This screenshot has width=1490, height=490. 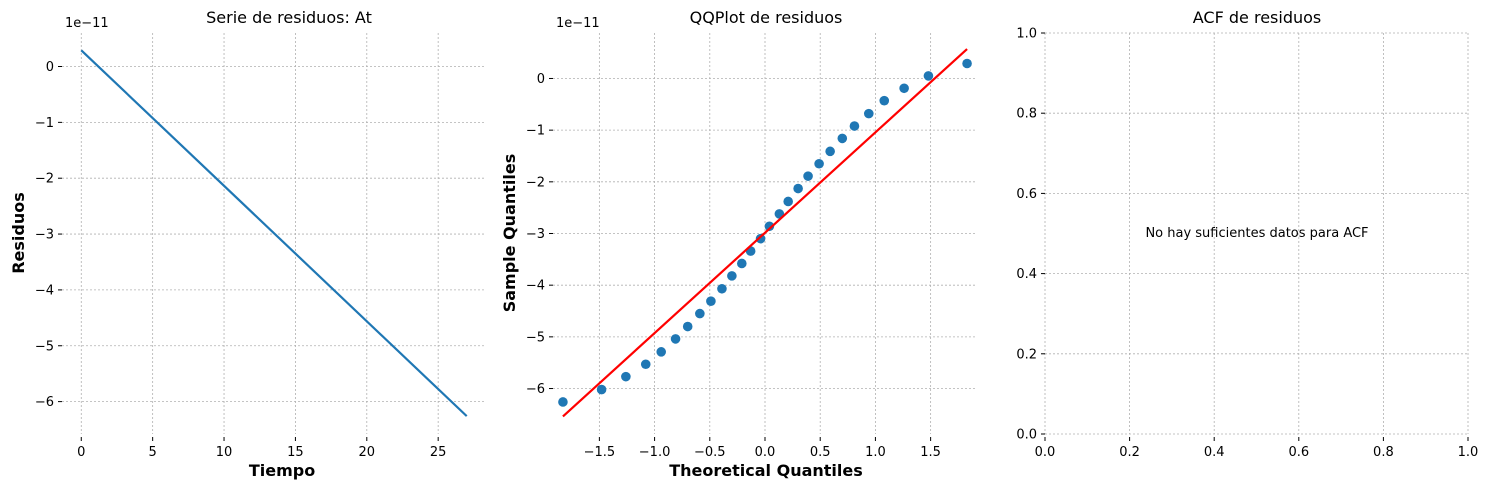 I want to click on acf-y-tick-label: 0.4, so click(x=1026, y=274).